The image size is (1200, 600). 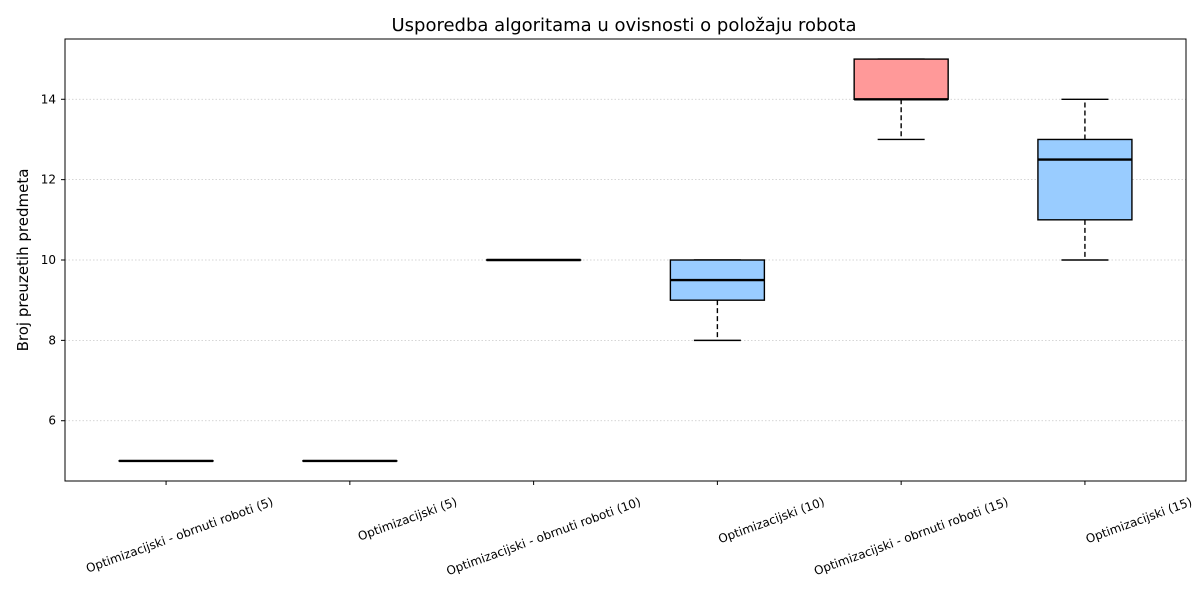 What do you see at coordinates (48, 180) in the screenshot?
I see `y-tick-label: 12` at bounding box center [48, 180].